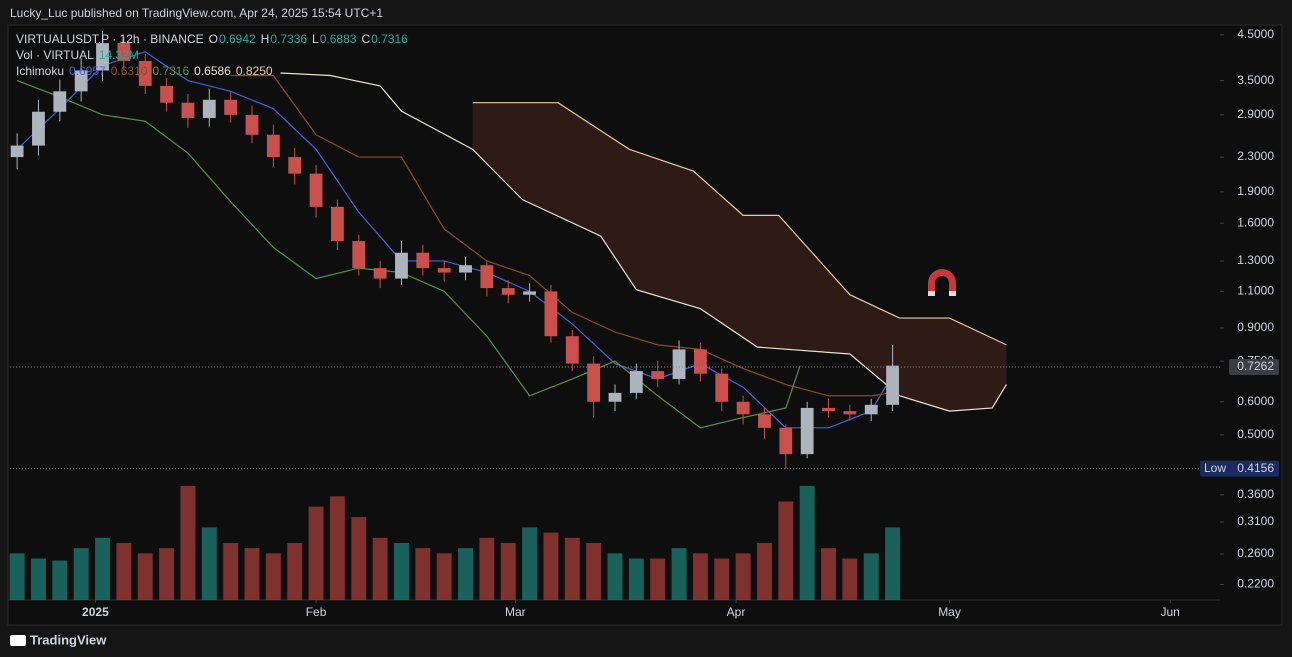  I want to click on symbol: VIRTUALUSDT.P · 12h · BINANCE, so click(110, 39).